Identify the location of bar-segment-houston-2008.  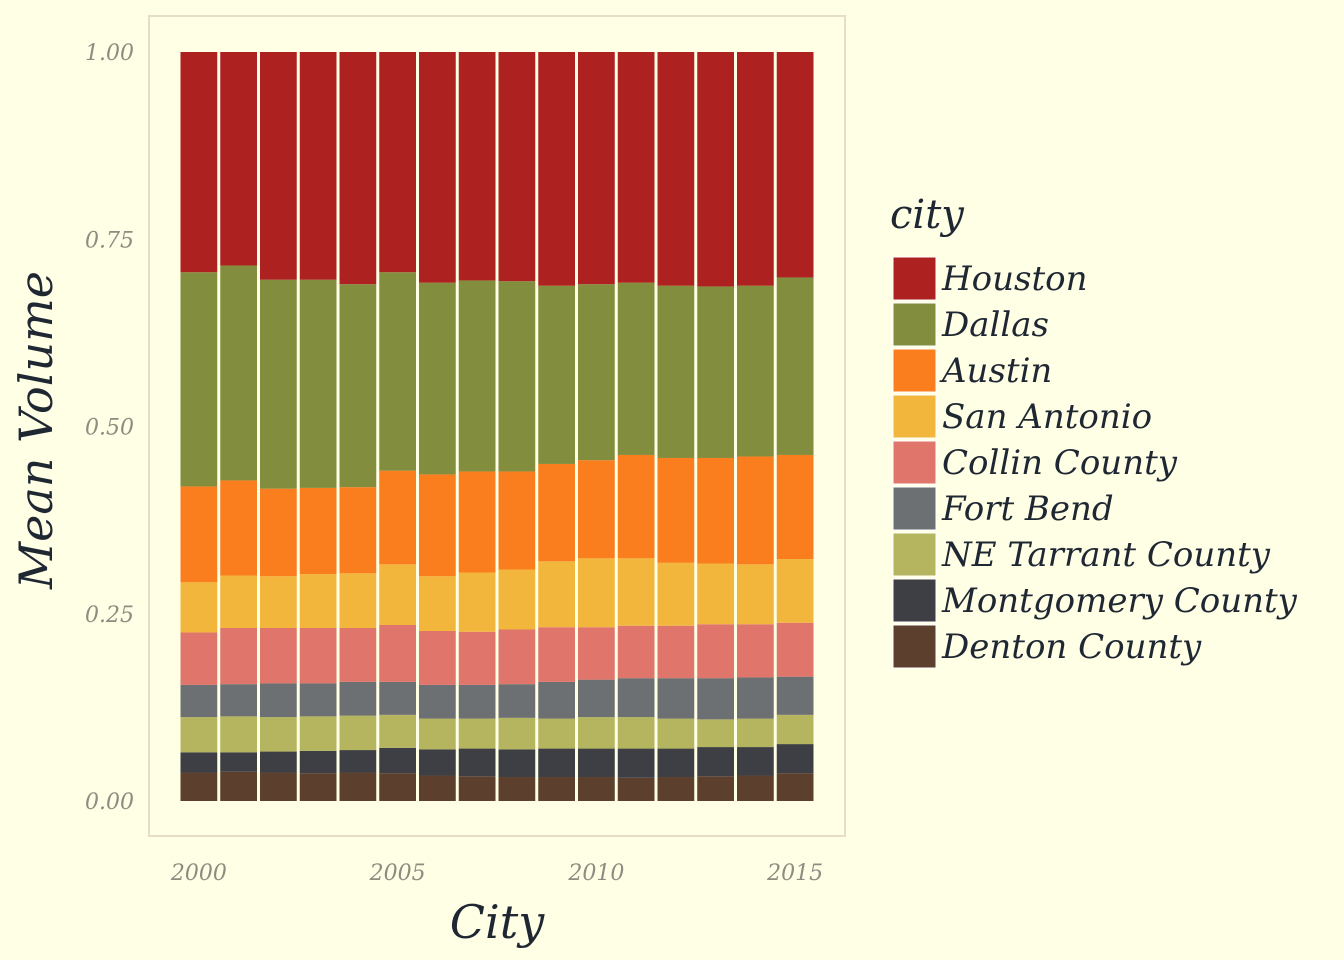
(517, 167).